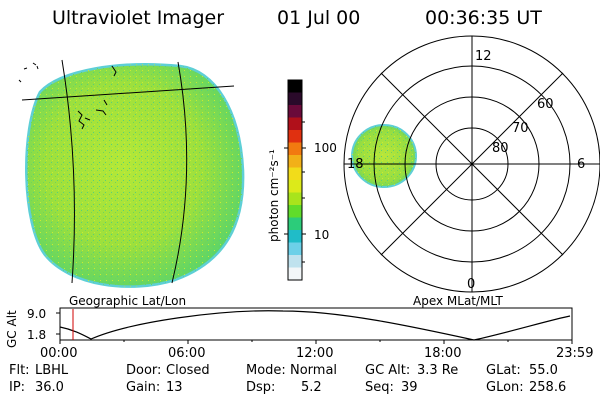 The width and height of the screenshot is (600, 400). I want to click on timeline-x-tick: 06:00, so click(187, 353).